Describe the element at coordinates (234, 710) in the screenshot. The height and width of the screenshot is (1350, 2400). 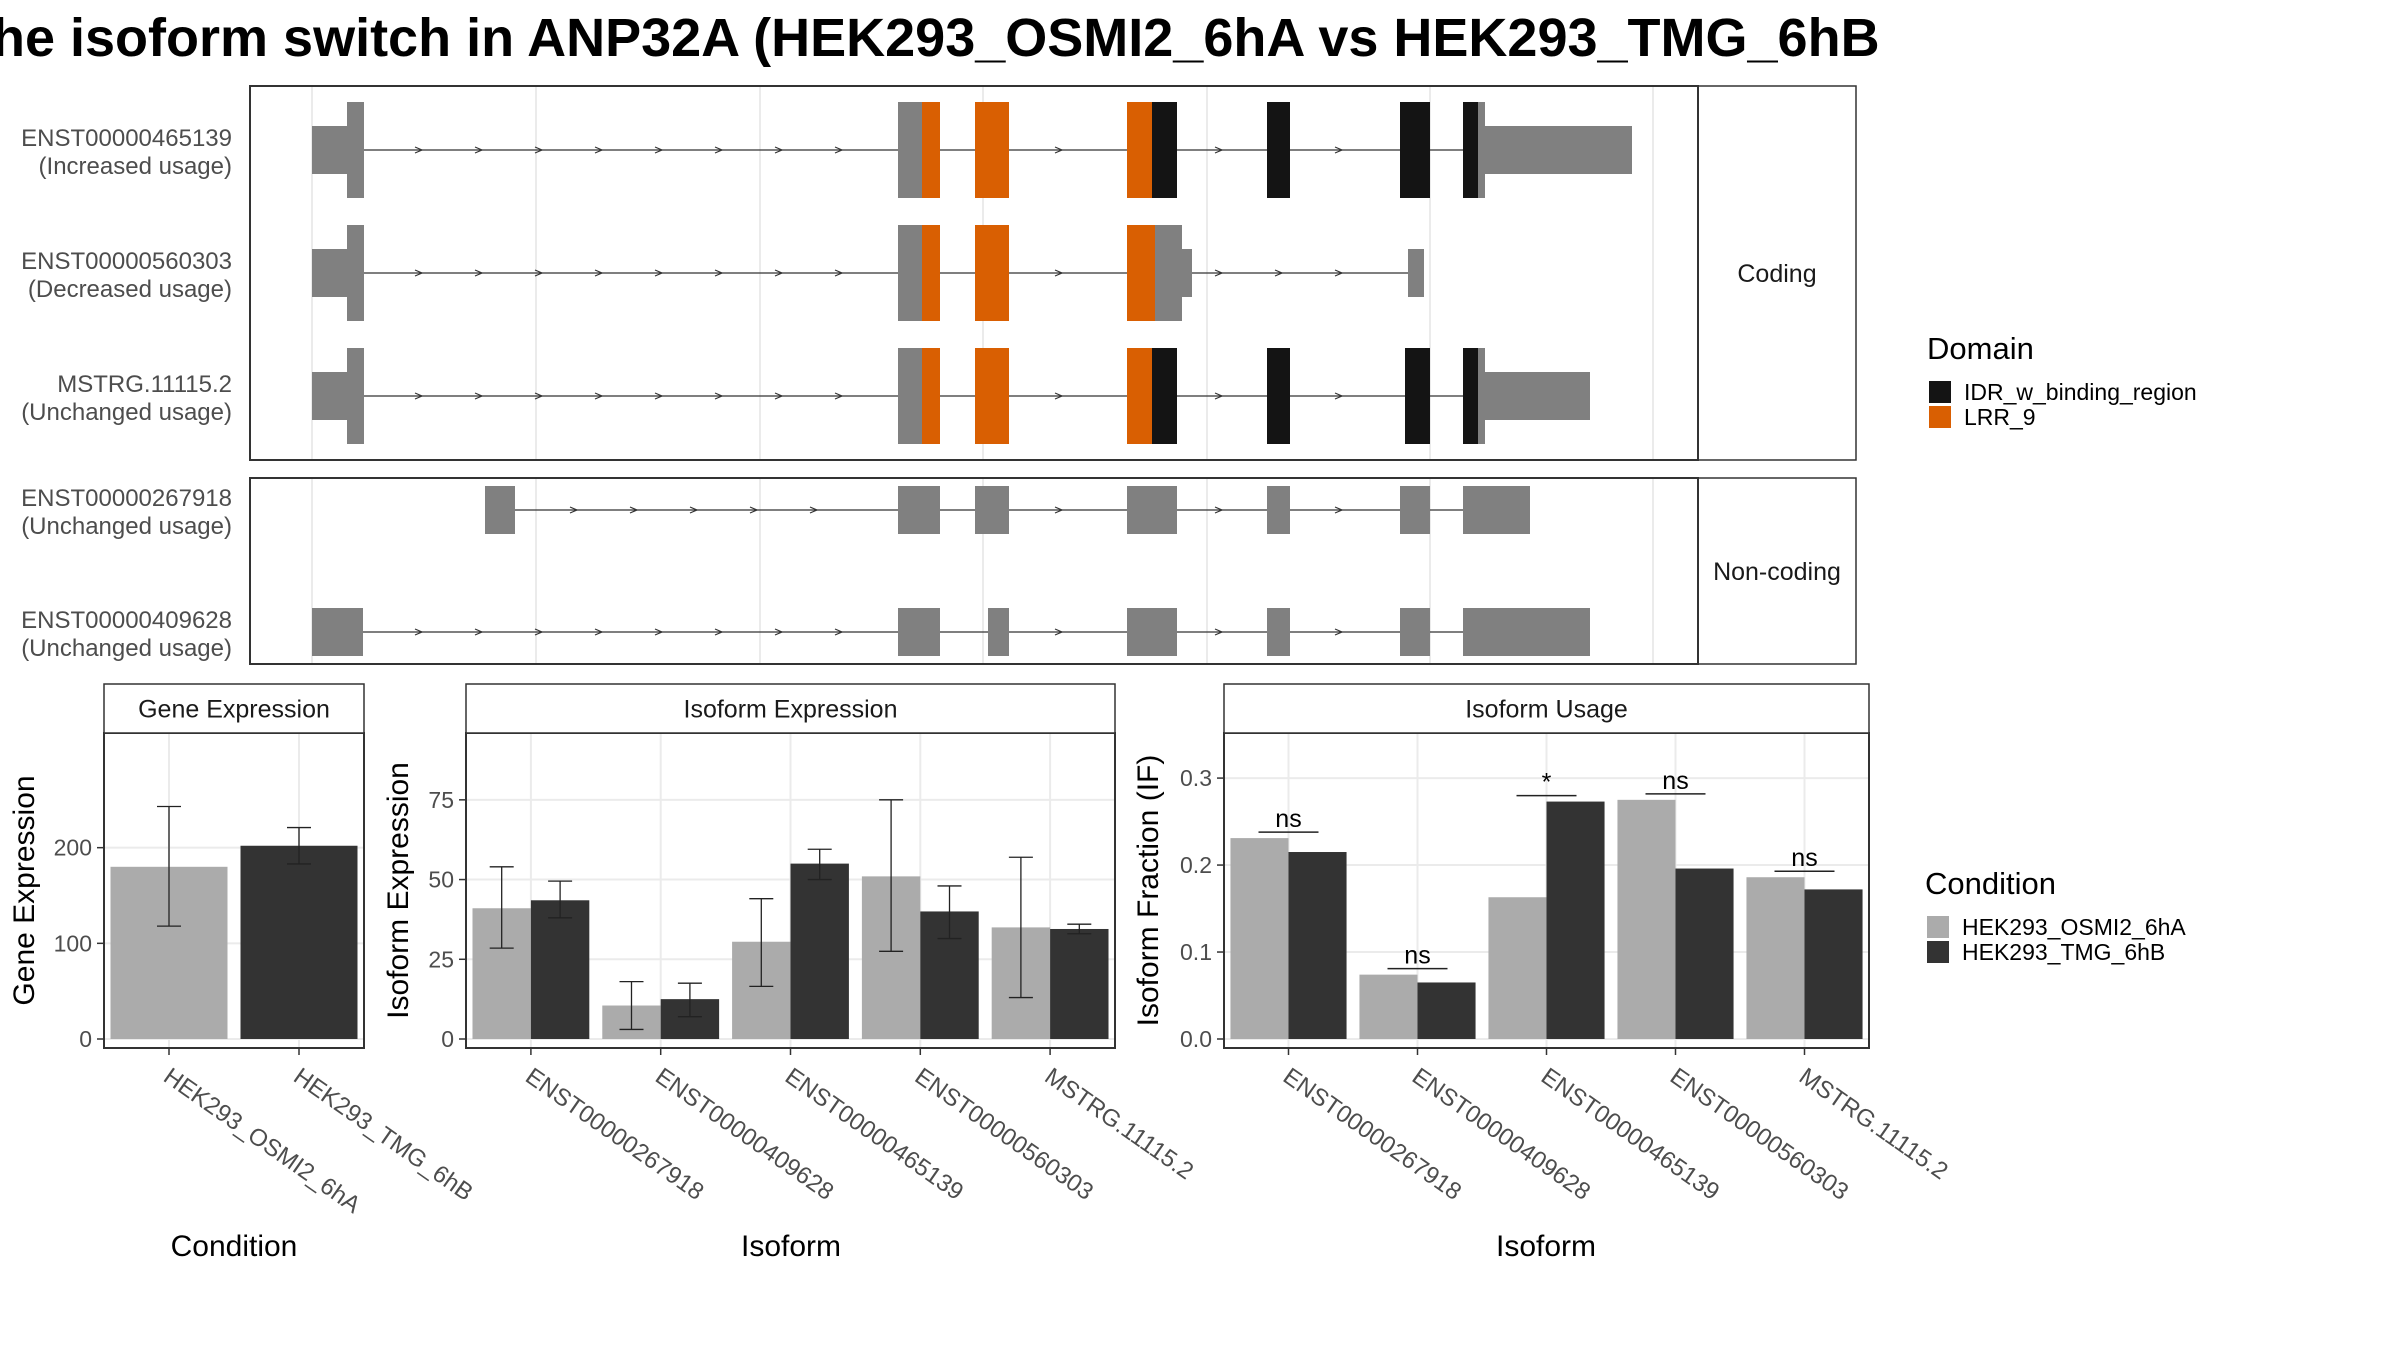
I see `panel-strip-label: Gene Expression` at that location.